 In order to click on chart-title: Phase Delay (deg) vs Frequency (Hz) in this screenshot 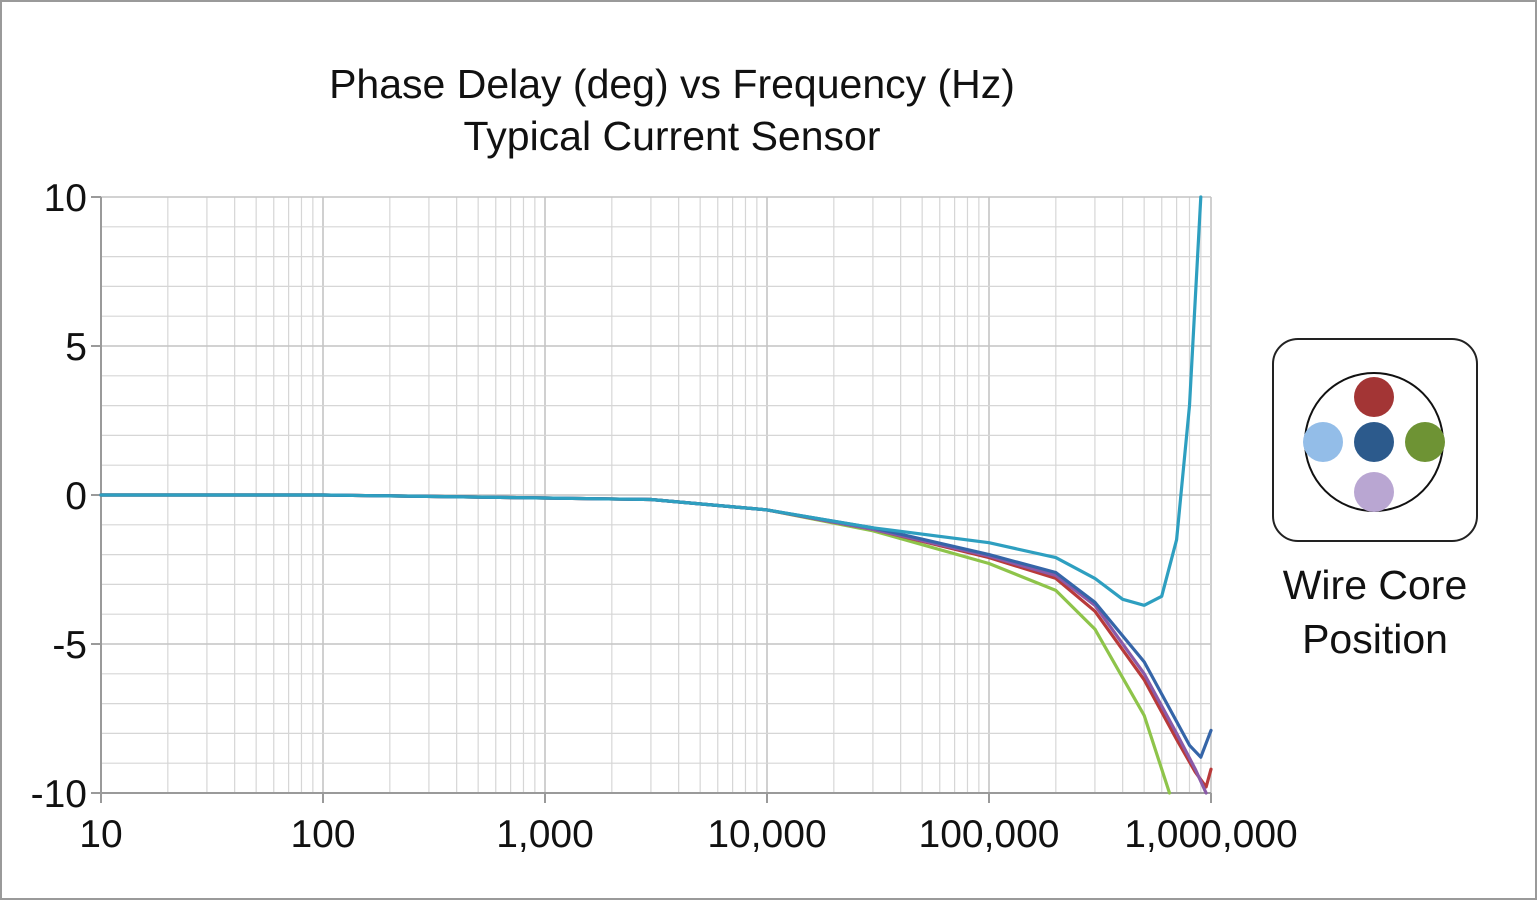, I will do `click(672, 84)`.